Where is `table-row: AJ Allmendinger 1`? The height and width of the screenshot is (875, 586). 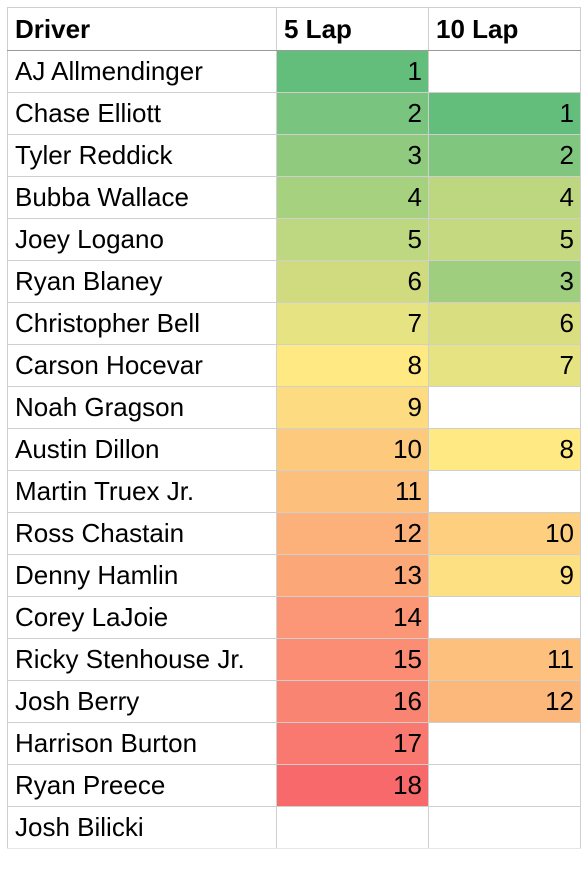 table-row: AJ Allmendinger 1 is located at coordinates (294, 71).